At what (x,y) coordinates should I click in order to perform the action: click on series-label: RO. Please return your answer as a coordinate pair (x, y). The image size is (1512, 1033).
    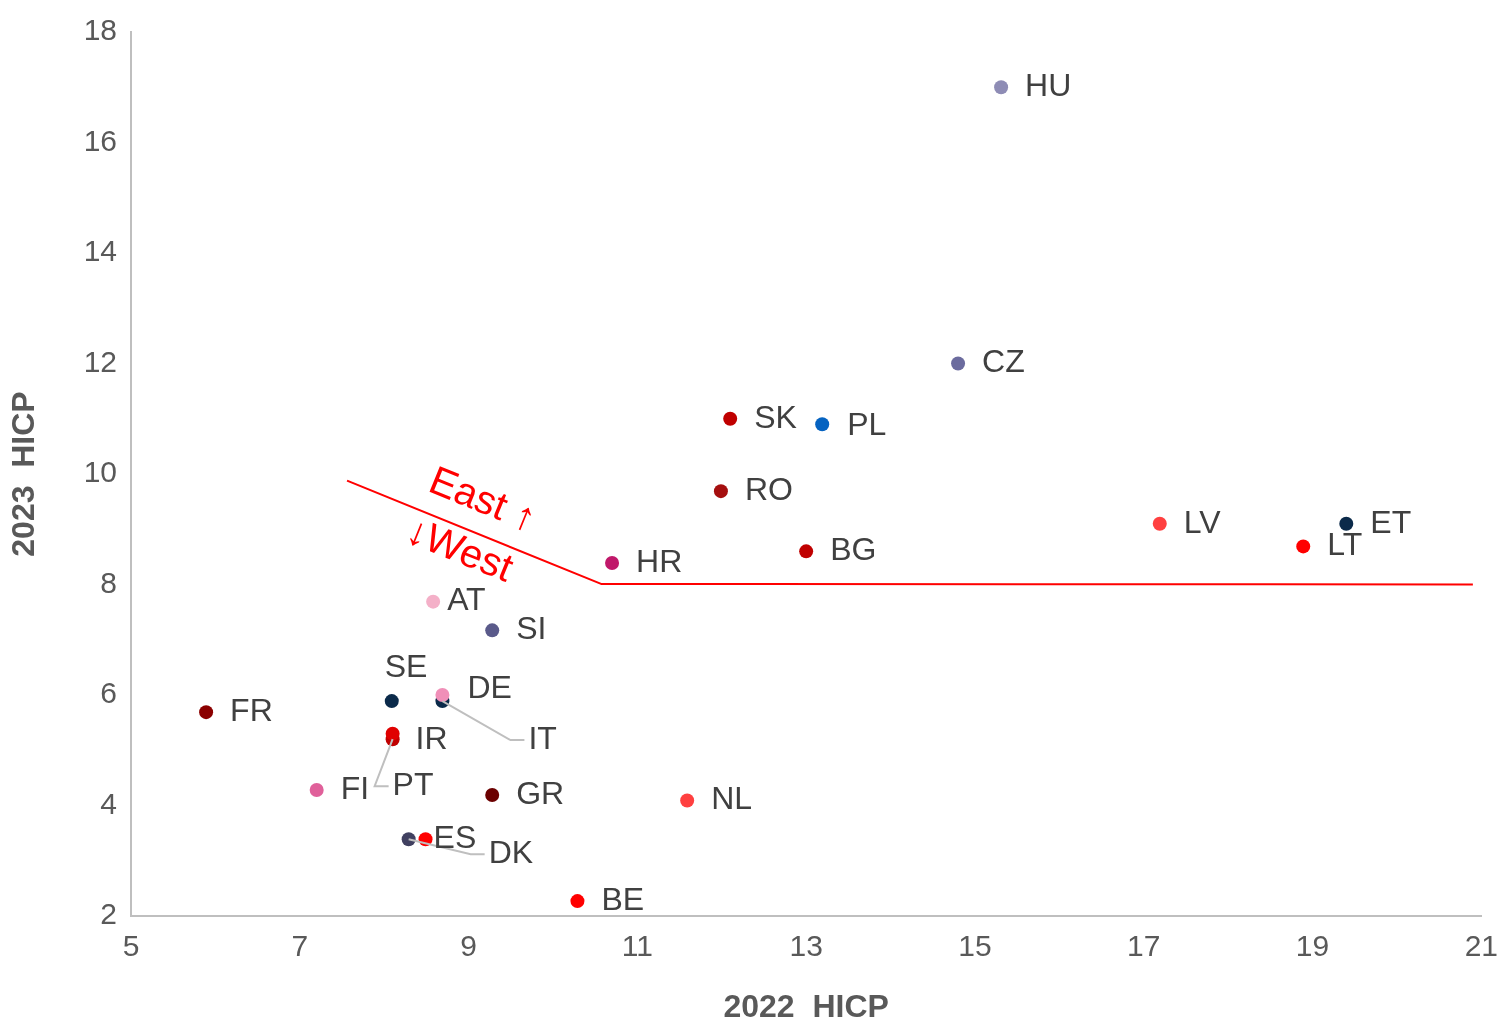
    Looking at the image, I should click on (768, 488).